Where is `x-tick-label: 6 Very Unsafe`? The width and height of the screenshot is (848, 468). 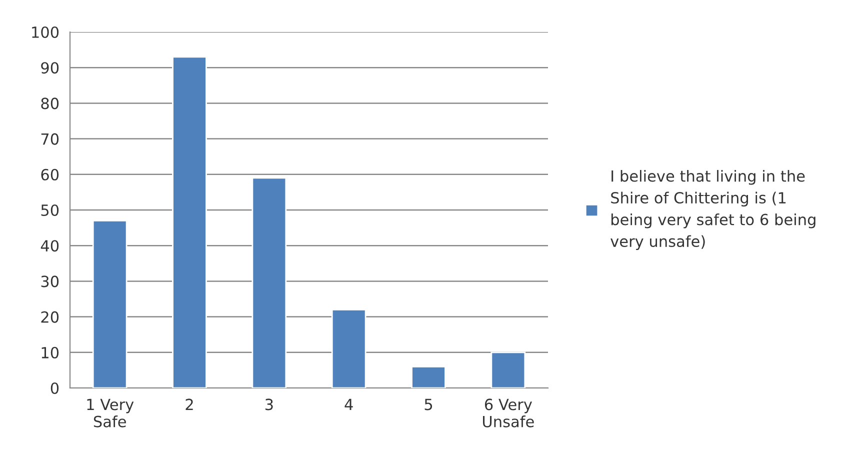
x-tick-label: 6 Very Unsafe is located at coordinates (508, 413).